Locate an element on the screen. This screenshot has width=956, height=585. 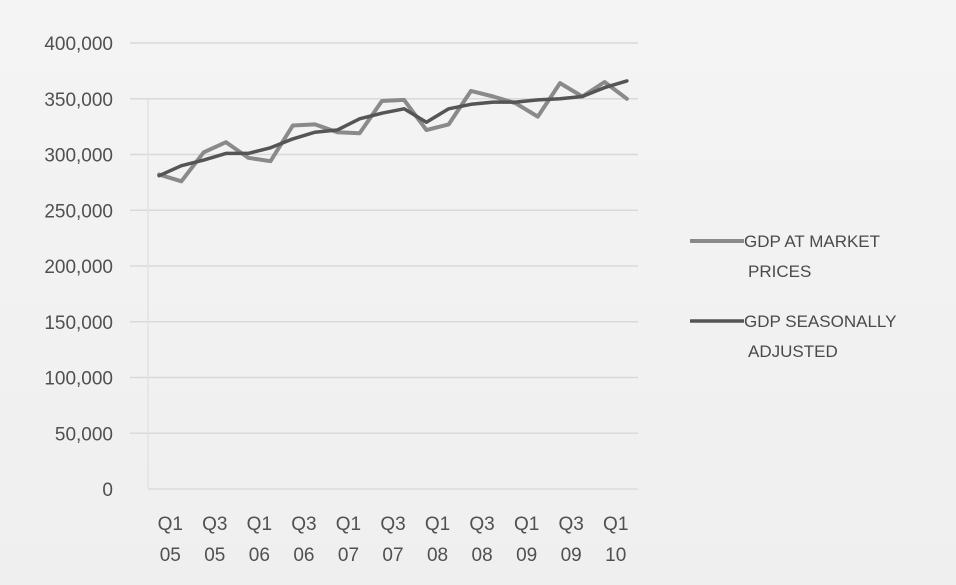
y-tick-label: 400,000 is located at coordinates (78, 44).